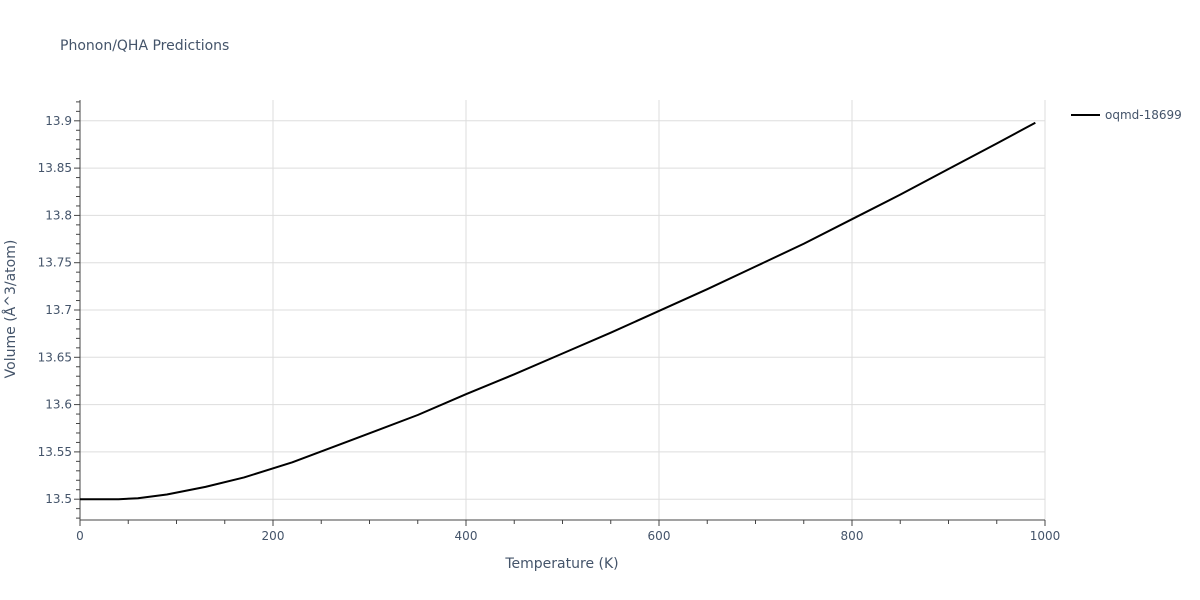 Image resolution: width=1200 pixels, height=600 pixels. I want to click on x-tick-label: 800, so click(852, 536).